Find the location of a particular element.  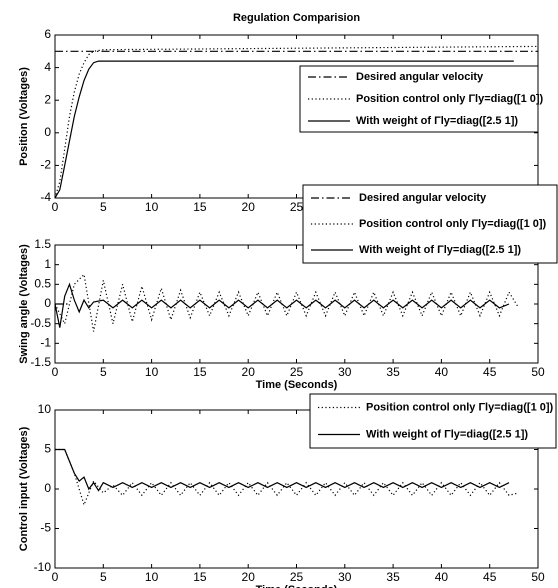

y-tick-label: 4 is located at coordinates (47, 67).